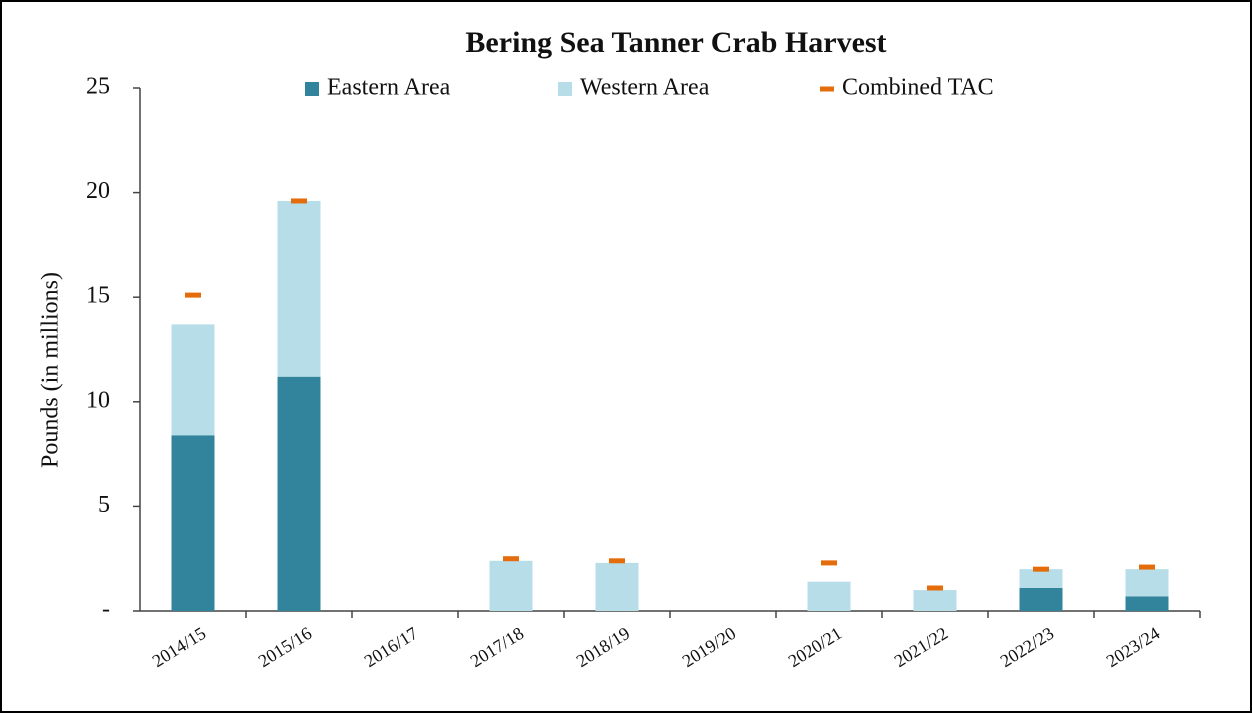  Describe the element at coordinates (98, 191) in the screenshot. I see `y-tick-label: 20` at that location.